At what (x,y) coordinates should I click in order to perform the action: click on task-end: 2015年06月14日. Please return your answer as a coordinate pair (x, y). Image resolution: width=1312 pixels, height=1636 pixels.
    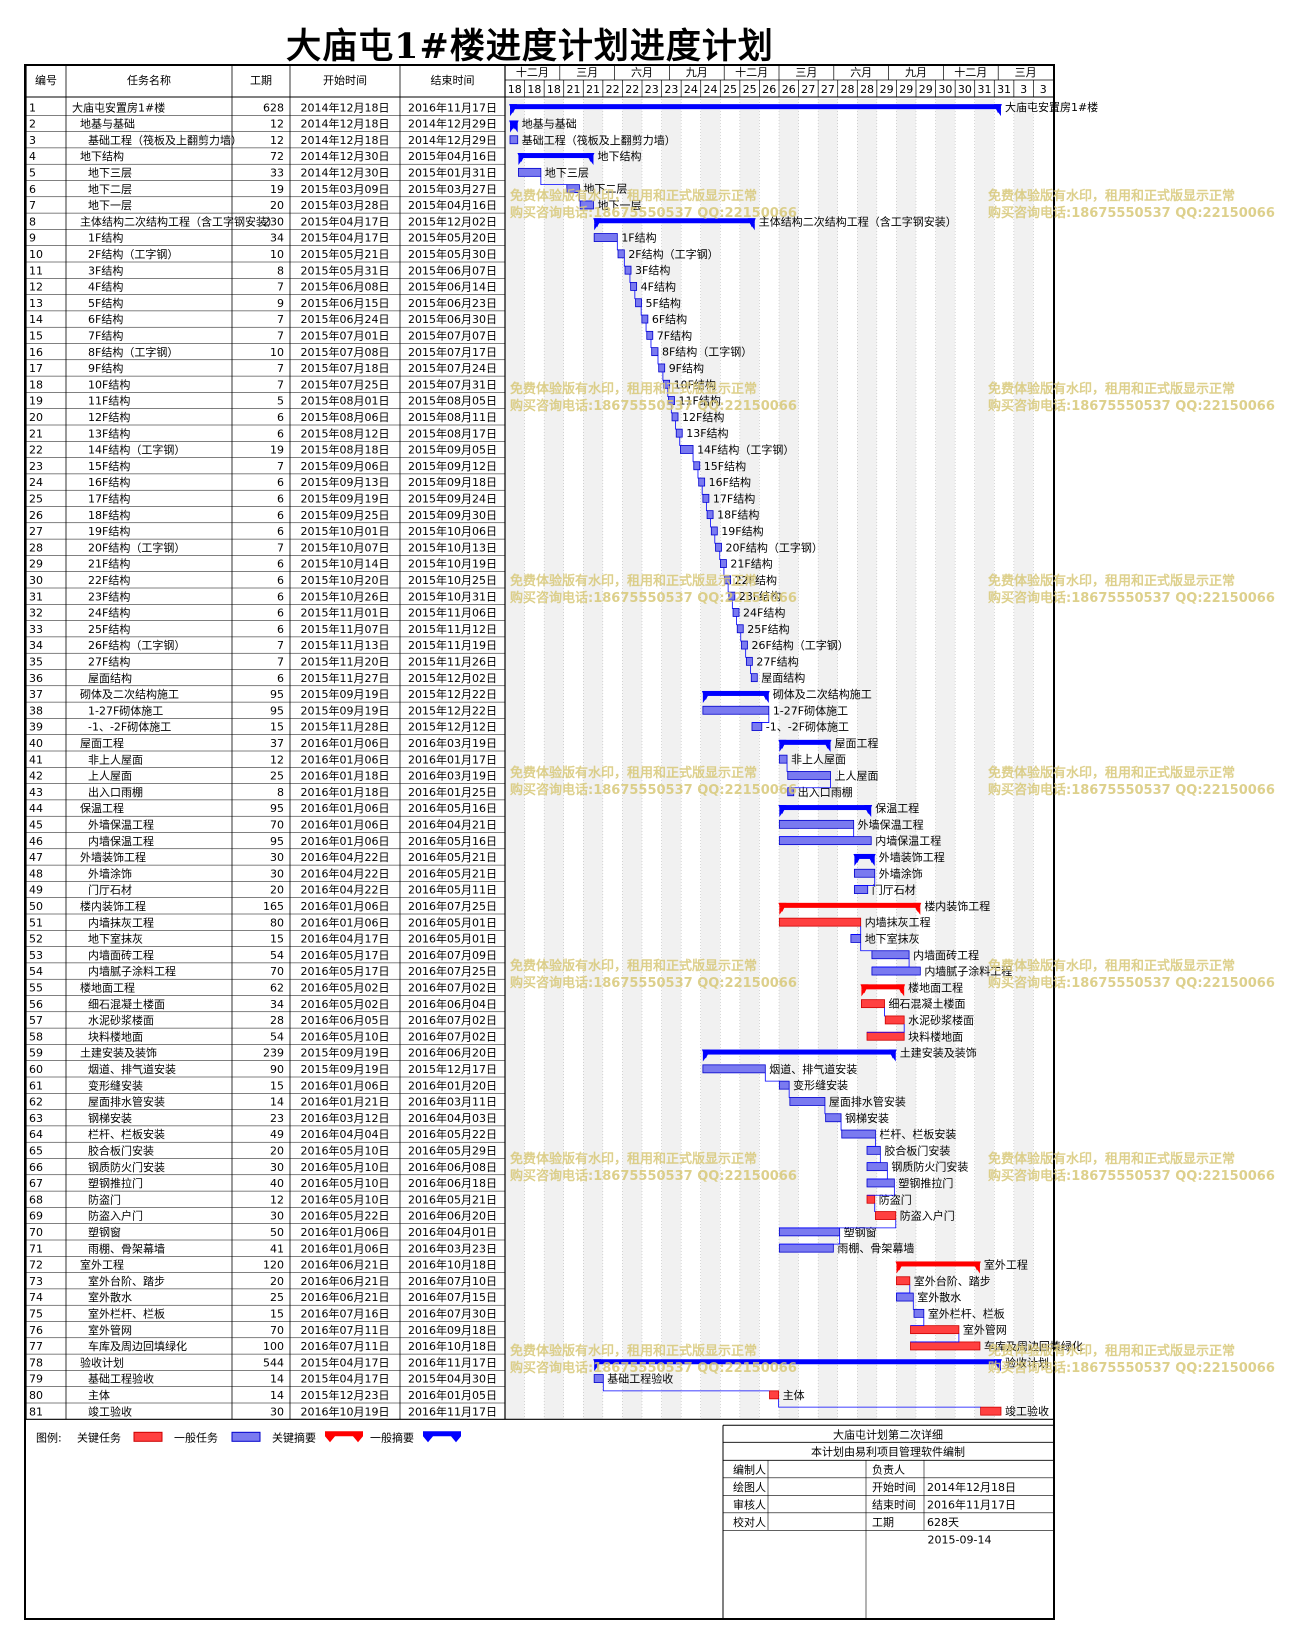
    Looking at the image, I should click on (452, 287).